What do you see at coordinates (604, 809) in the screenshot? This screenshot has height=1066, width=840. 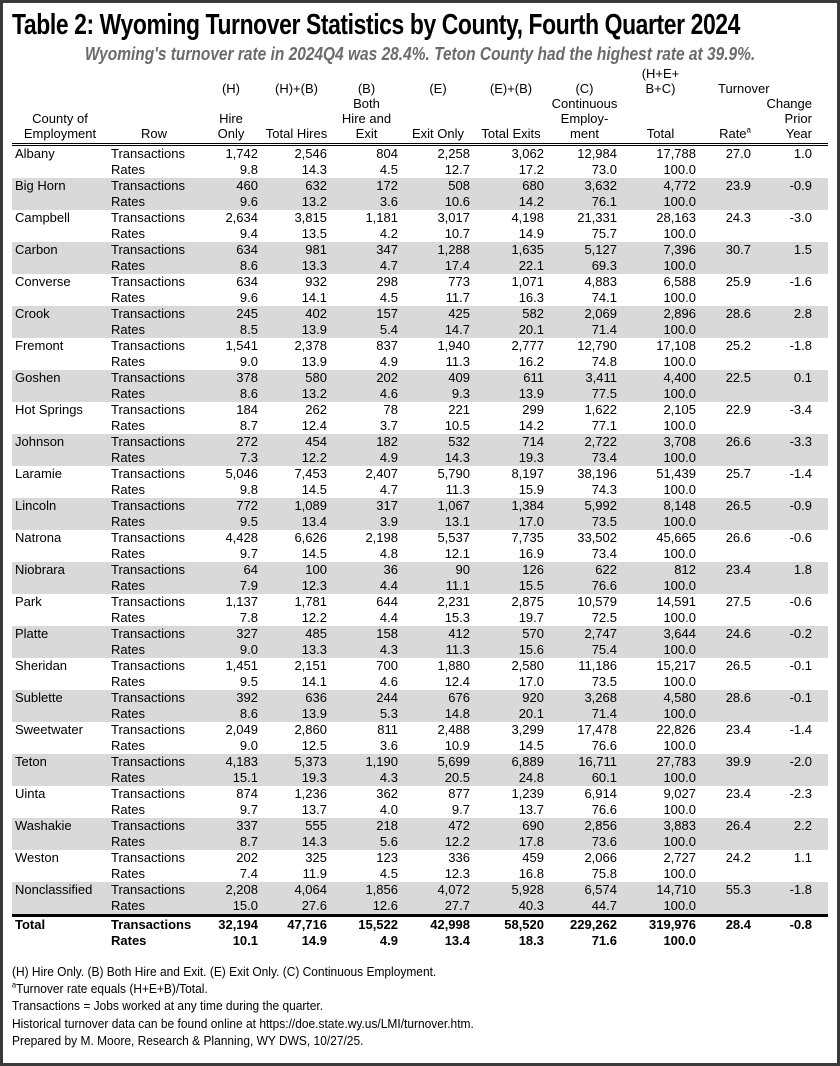 I see `rates-value: 76.6` at bounding box center [604, 809].